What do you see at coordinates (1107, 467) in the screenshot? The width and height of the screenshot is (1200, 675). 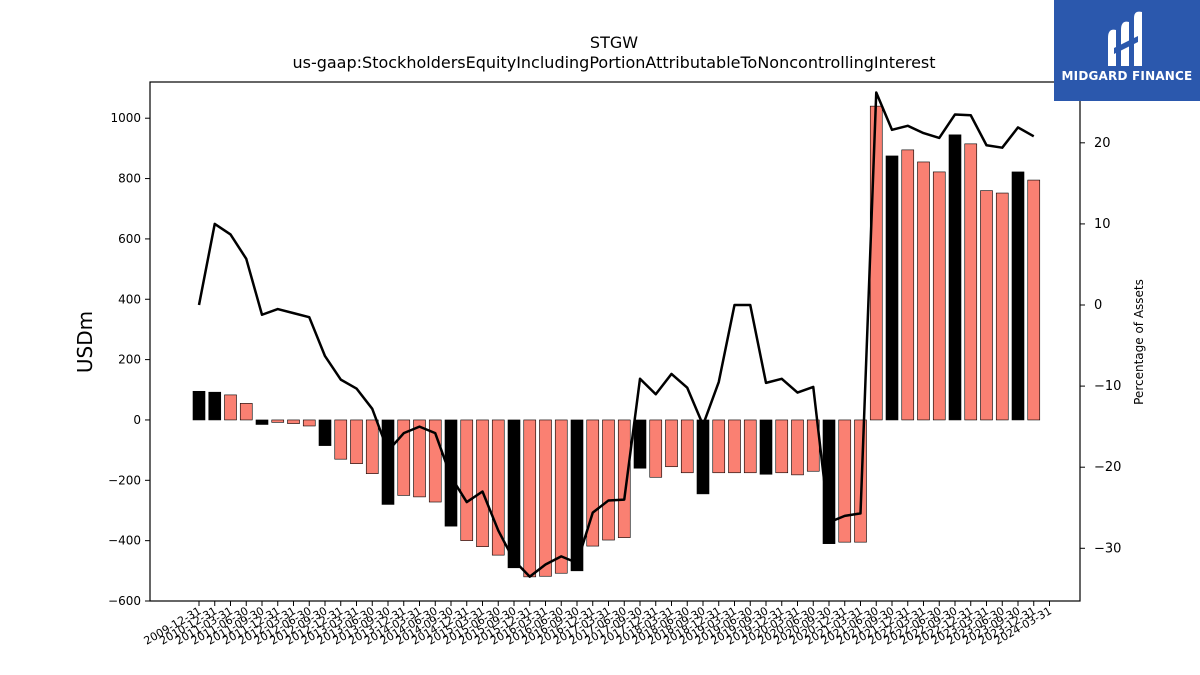 I see `y2-tick-label: −20` at bounding box center [1107, 467].